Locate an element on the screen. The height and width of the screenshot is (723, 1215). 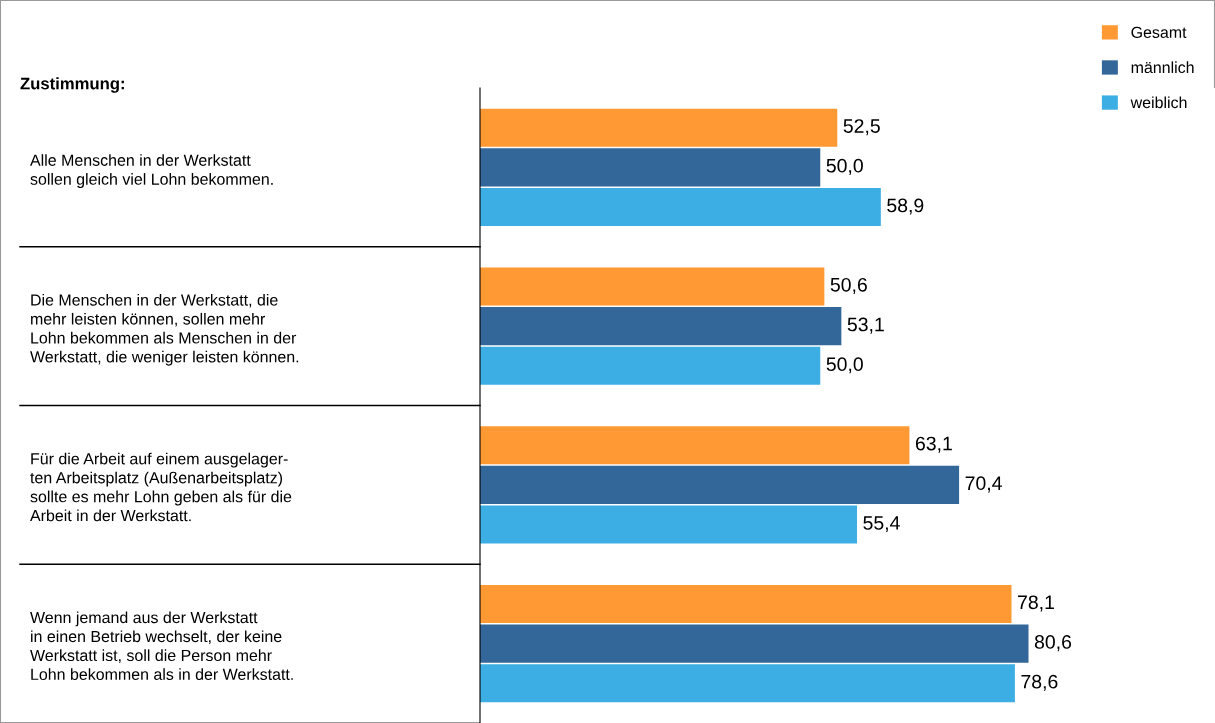
data-label: 63,1 is located at coordinates (933, 444).